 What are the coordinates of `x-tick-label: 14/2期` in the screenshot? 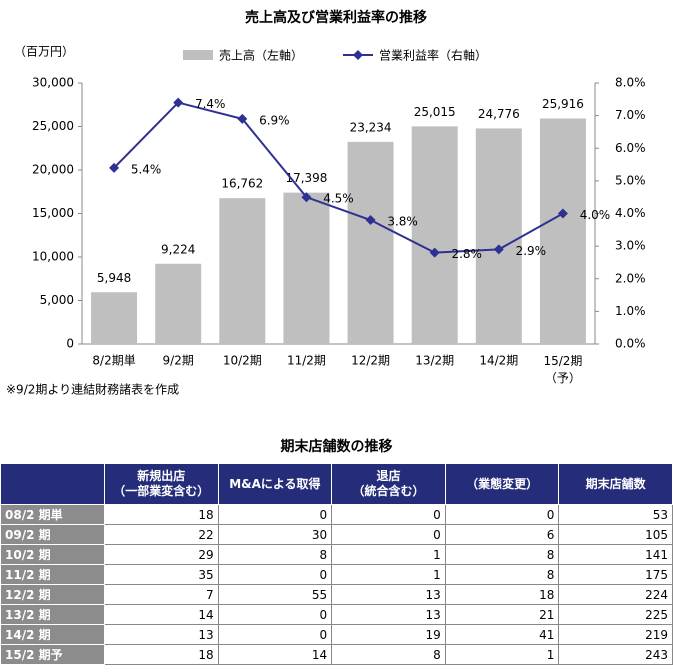 It's located at (498, 361).